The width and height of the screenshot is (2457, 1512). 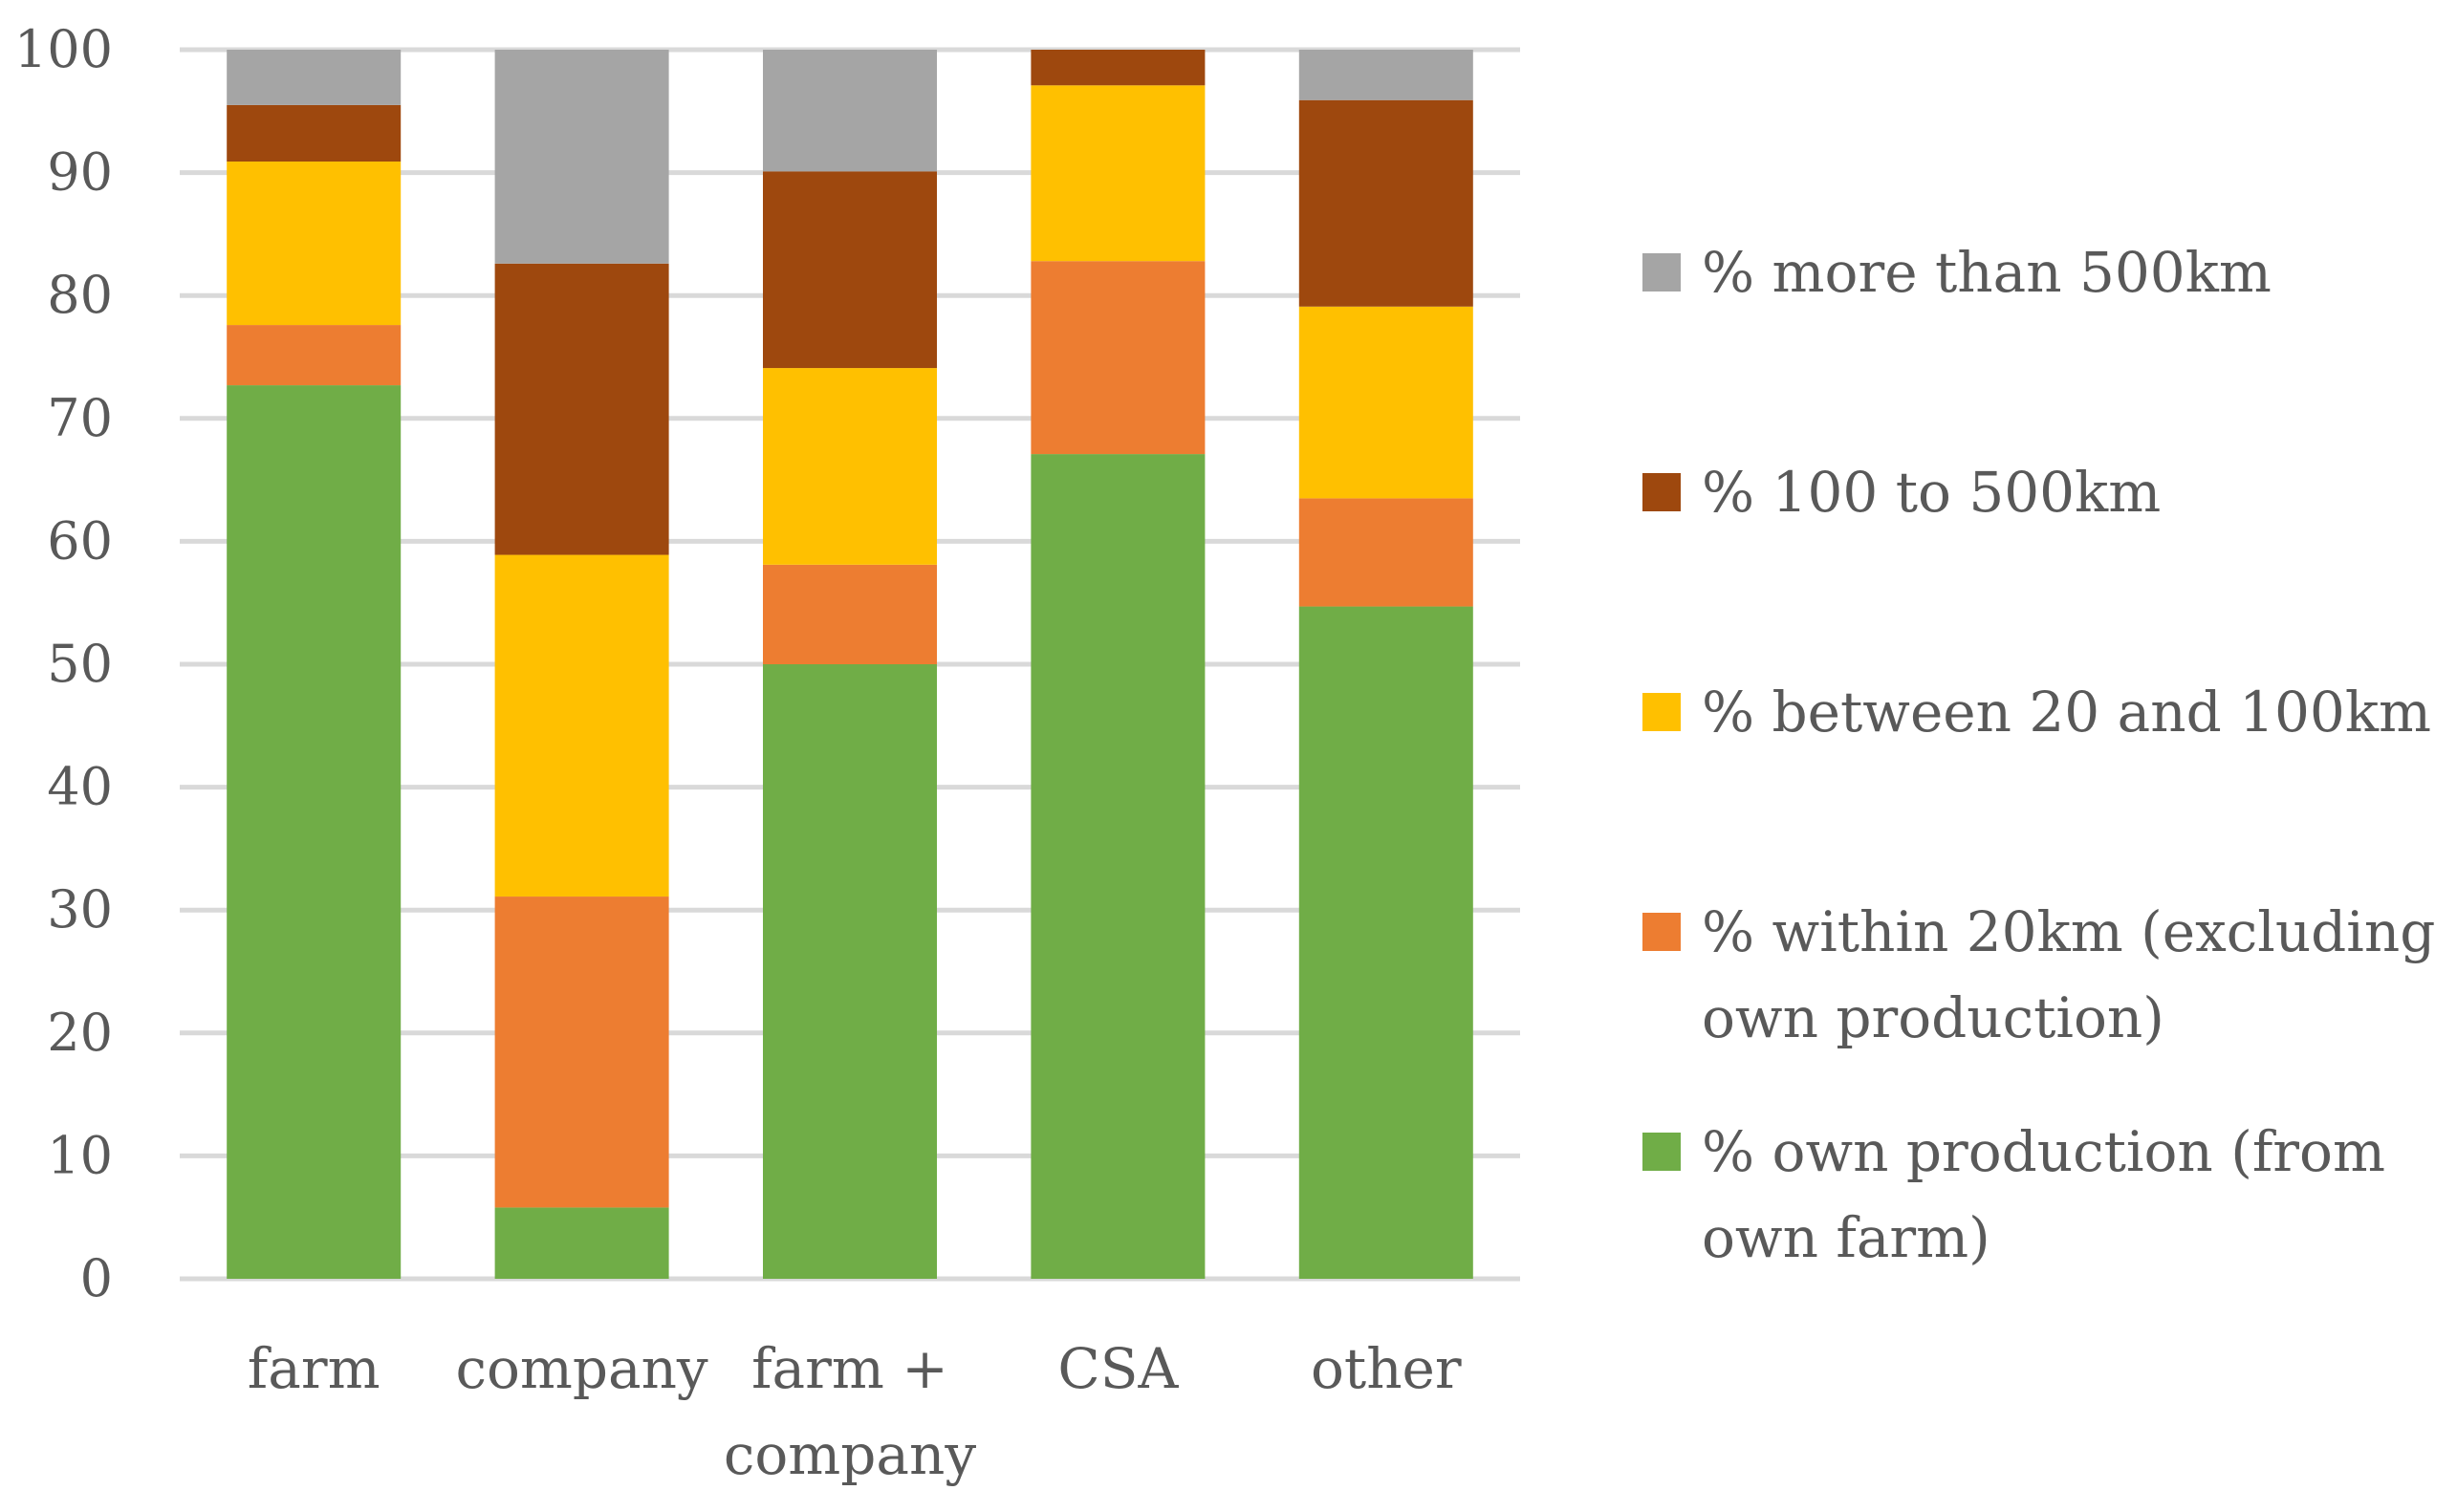 I want to click on legend-label: % within 20km (excluding, so click(x=2068, y=931).